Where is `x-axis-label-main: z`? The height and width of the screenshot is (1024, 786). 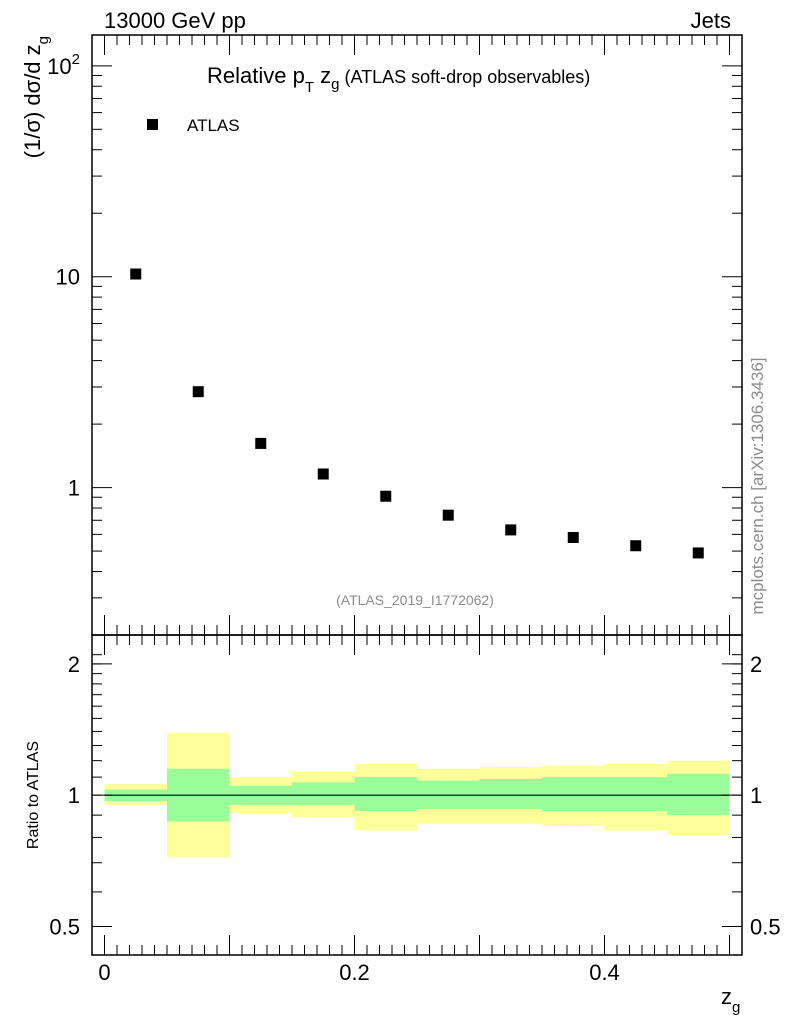 x-axis-label-main: z is located at coordinates (726, 996).